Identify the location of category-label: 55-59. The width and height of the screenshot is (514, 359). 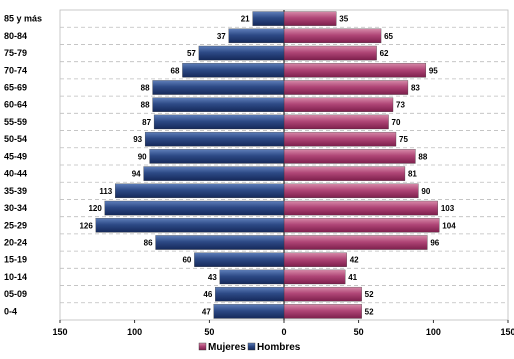
(15, 122).